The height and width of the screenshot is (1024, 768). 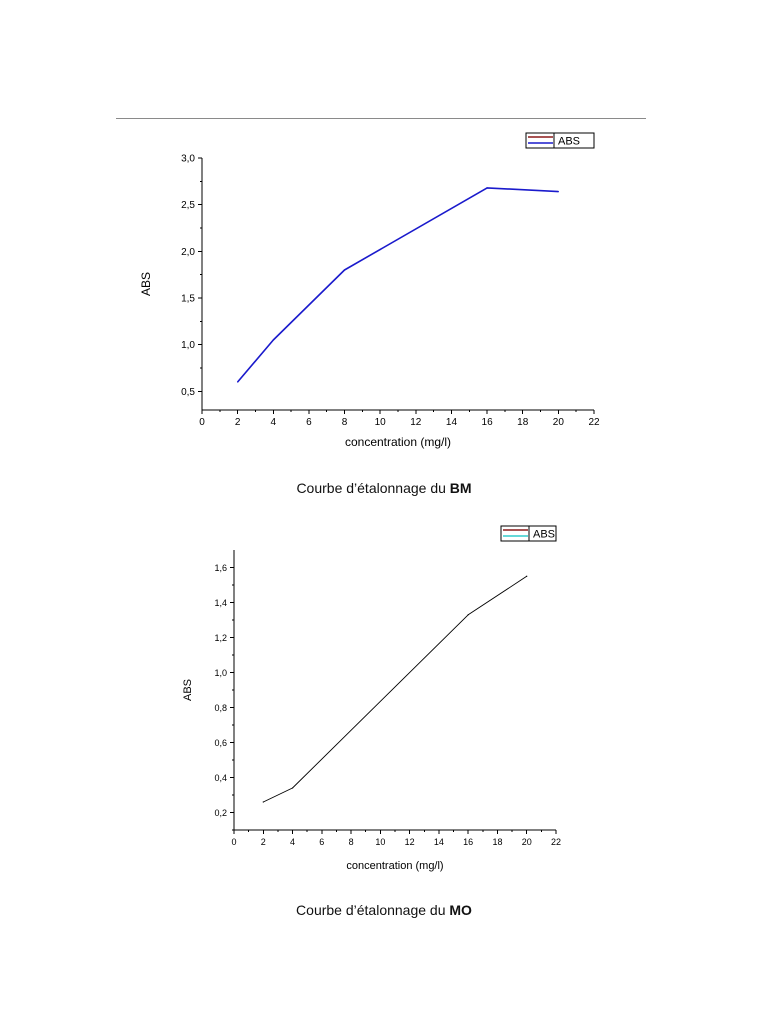 I want to click on y-tick-label: 0,4, so click(x=220, y=778).